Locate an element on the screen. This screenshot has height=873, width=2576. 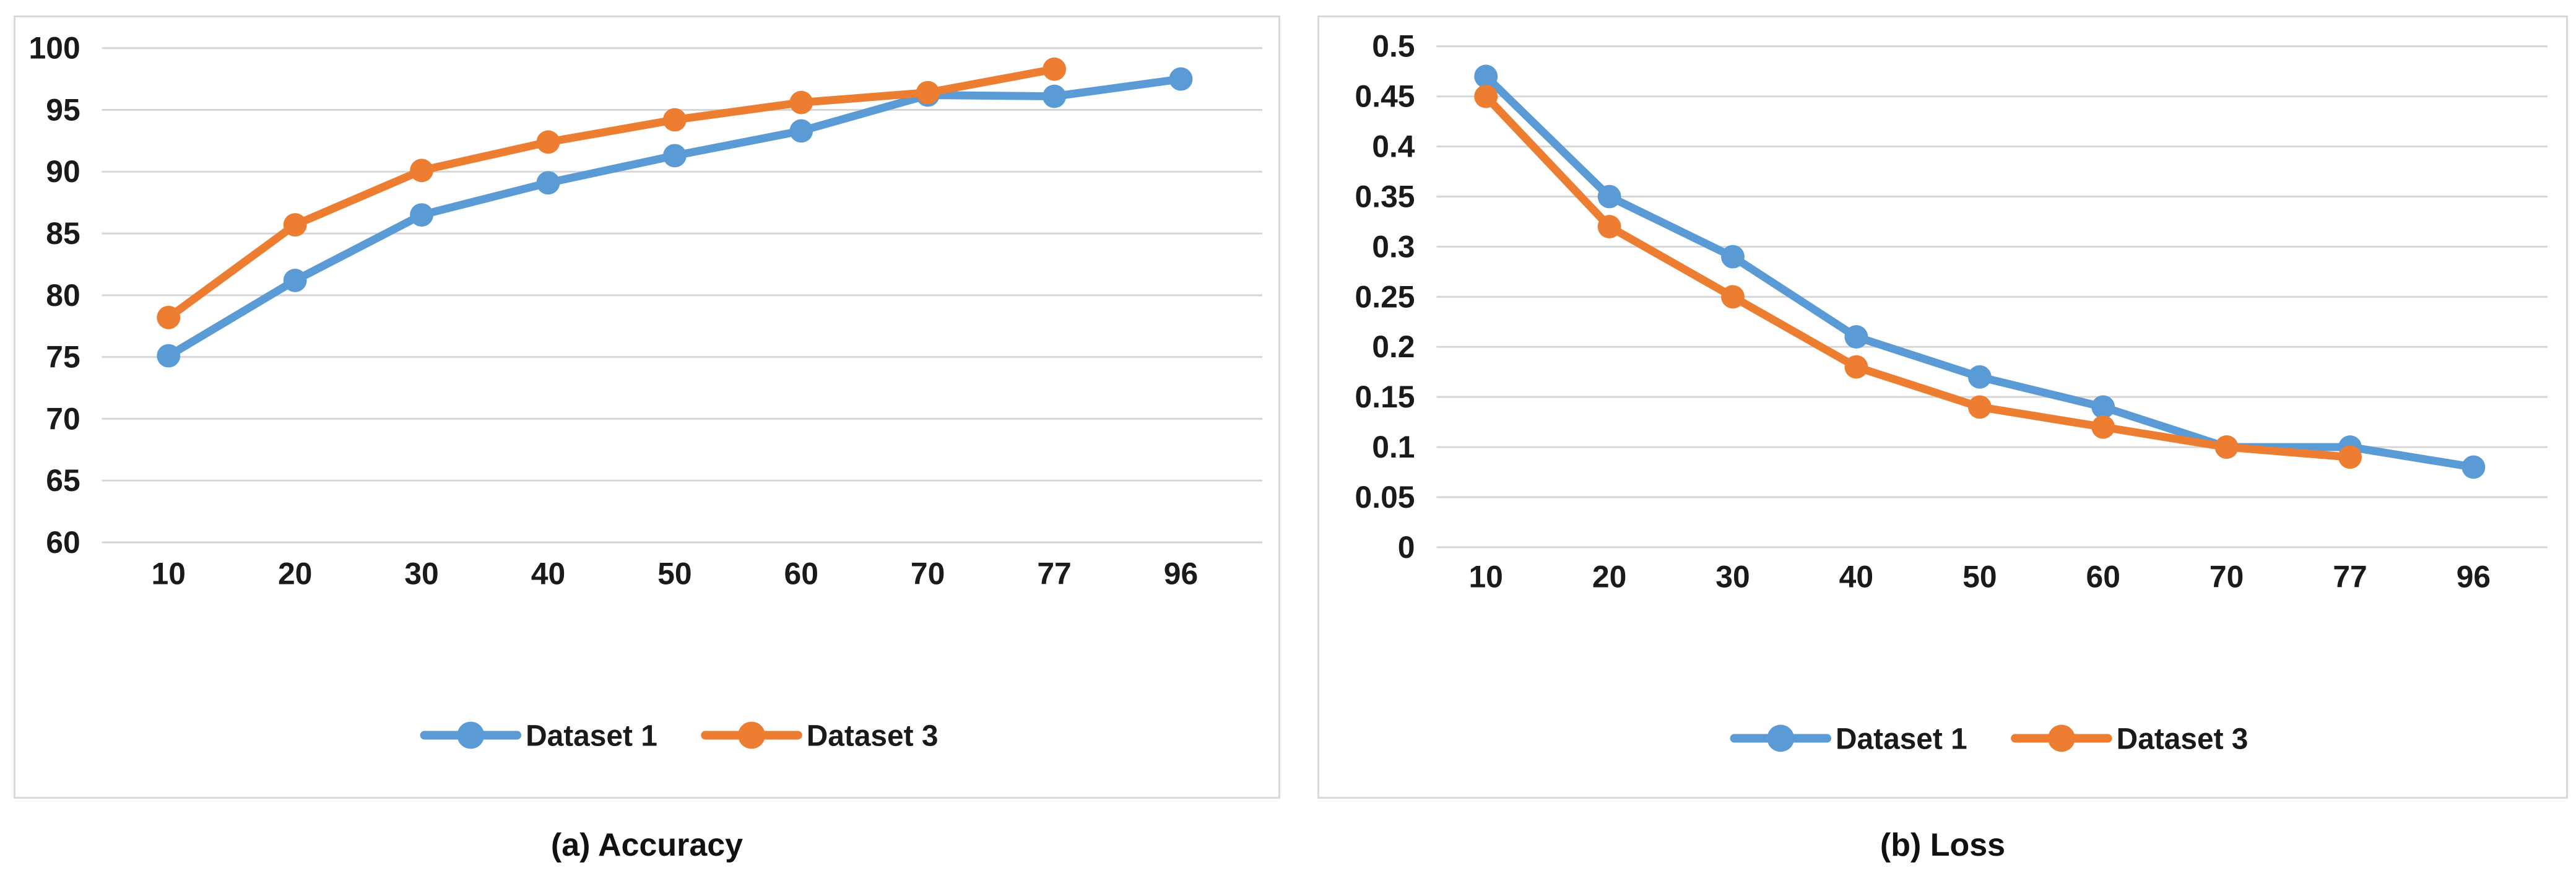
y-tick-label: 0.25 is located at coordinates (1385, 296).